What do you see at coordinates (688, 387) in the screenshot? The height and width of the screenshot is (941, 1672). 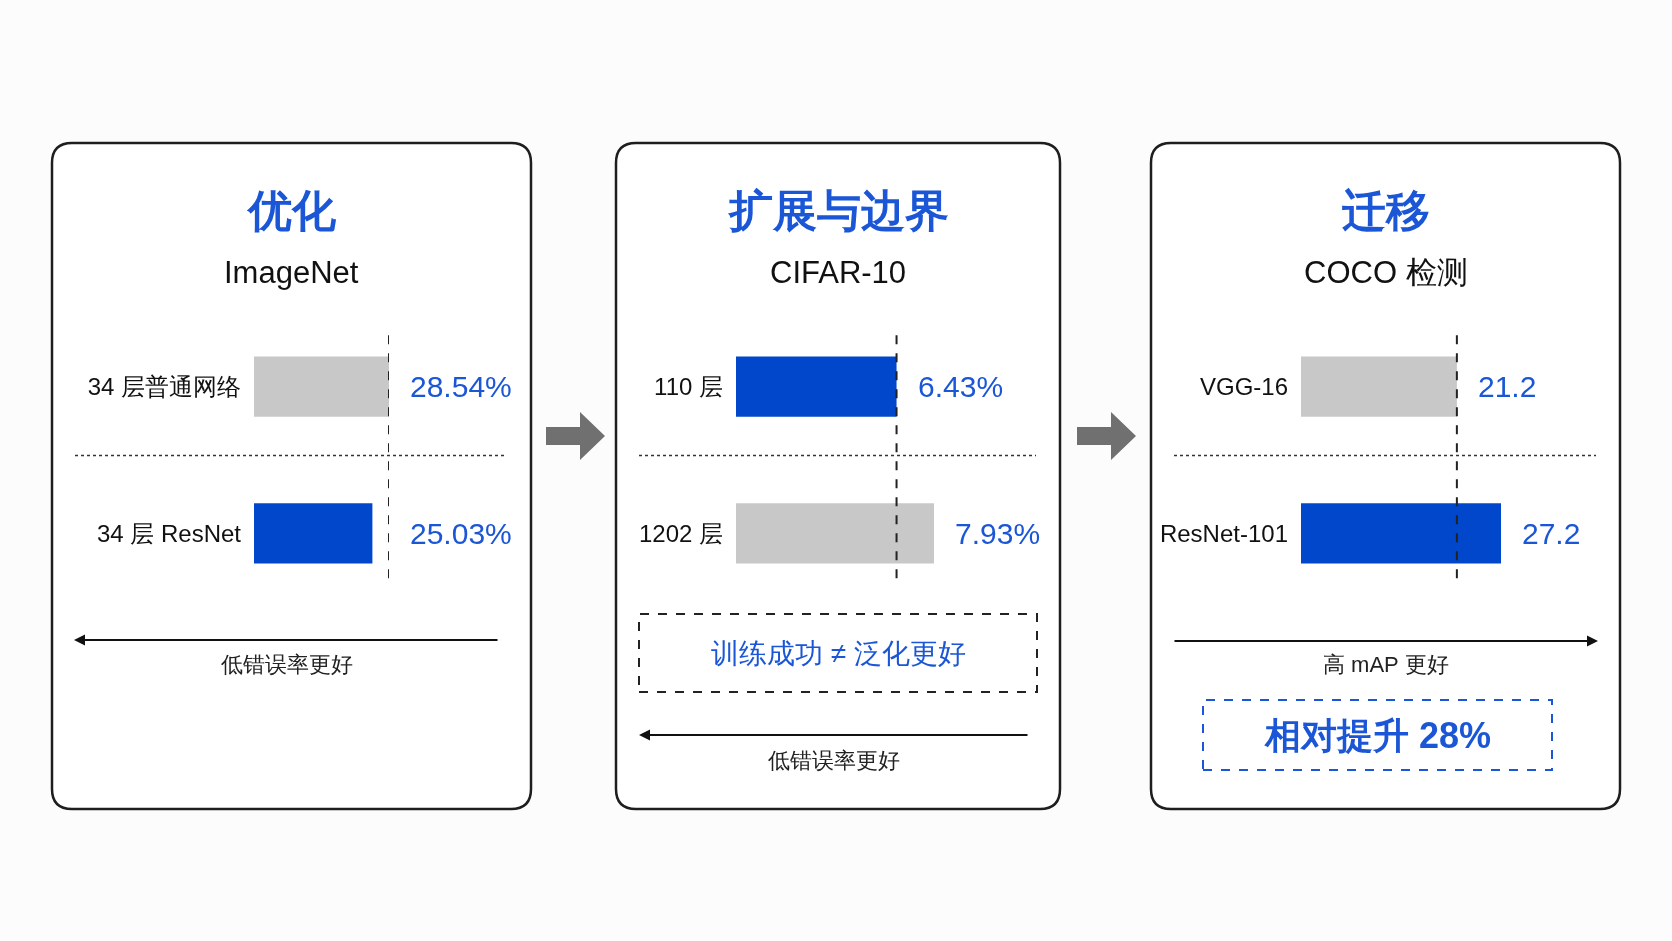 I see `y-tick-label: 110 层` at bounding box center [688, 387].